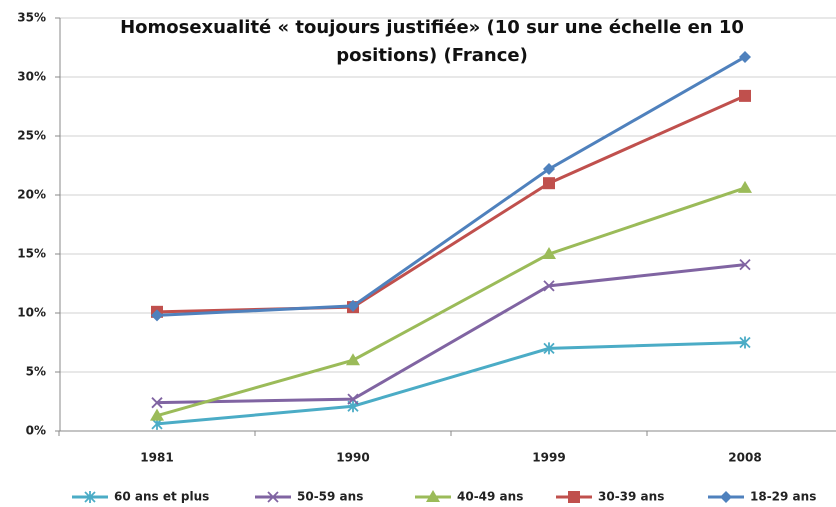 The height and width of the screenshot is (507, 836). Describe the element at coordinates (161, 497) in the screenshot. I see `legend-label: 60 ans et plus` at that location.